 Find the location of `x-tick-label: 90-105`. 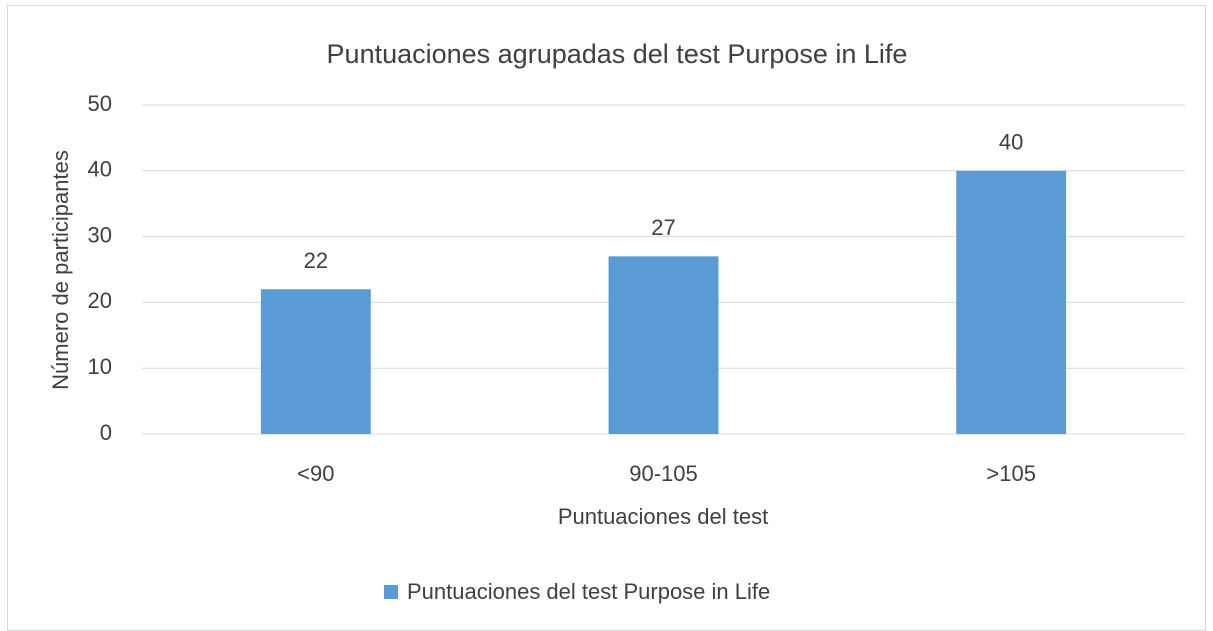

x-tick-label: 90-105 is located at coordinates (663, 473).